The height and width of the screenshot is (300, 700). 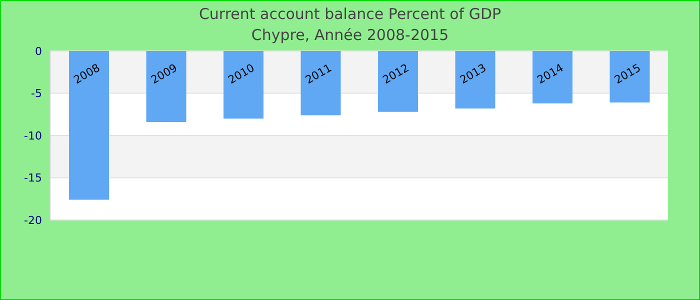 I want to click on y-tick-label: -20, so click(x=33, y=220).